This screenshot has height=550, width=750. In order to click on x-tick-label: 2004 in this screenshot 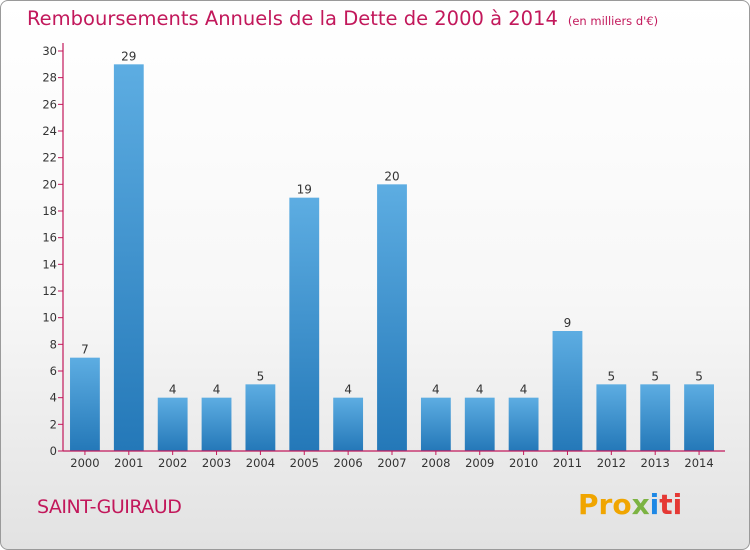, I will do `click(260, 463)`.